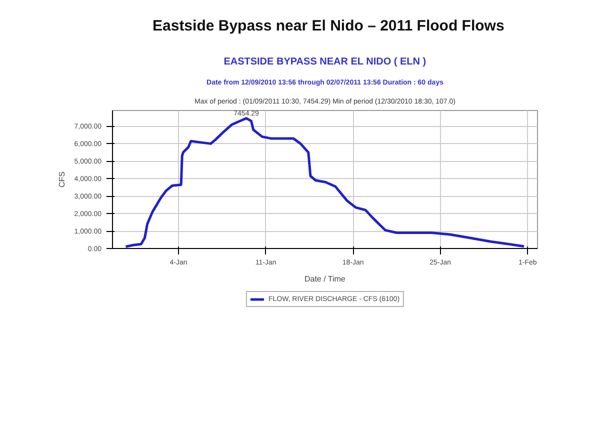 The width and height of the screenshot is (591, 444). Describe the element at coordinates (325, 279) in the screenshot. I see `x-axis-title: Date / Time` at that location.